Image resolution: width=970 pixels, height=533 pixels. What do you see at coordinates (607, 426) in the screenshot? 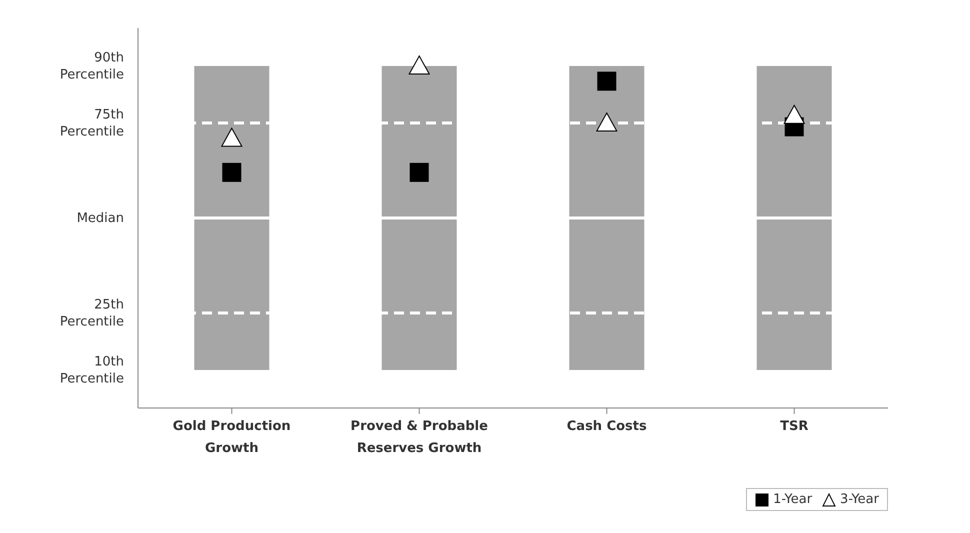
I see `x-tick-label: Cash Costs` at bounding box center [607, 426].